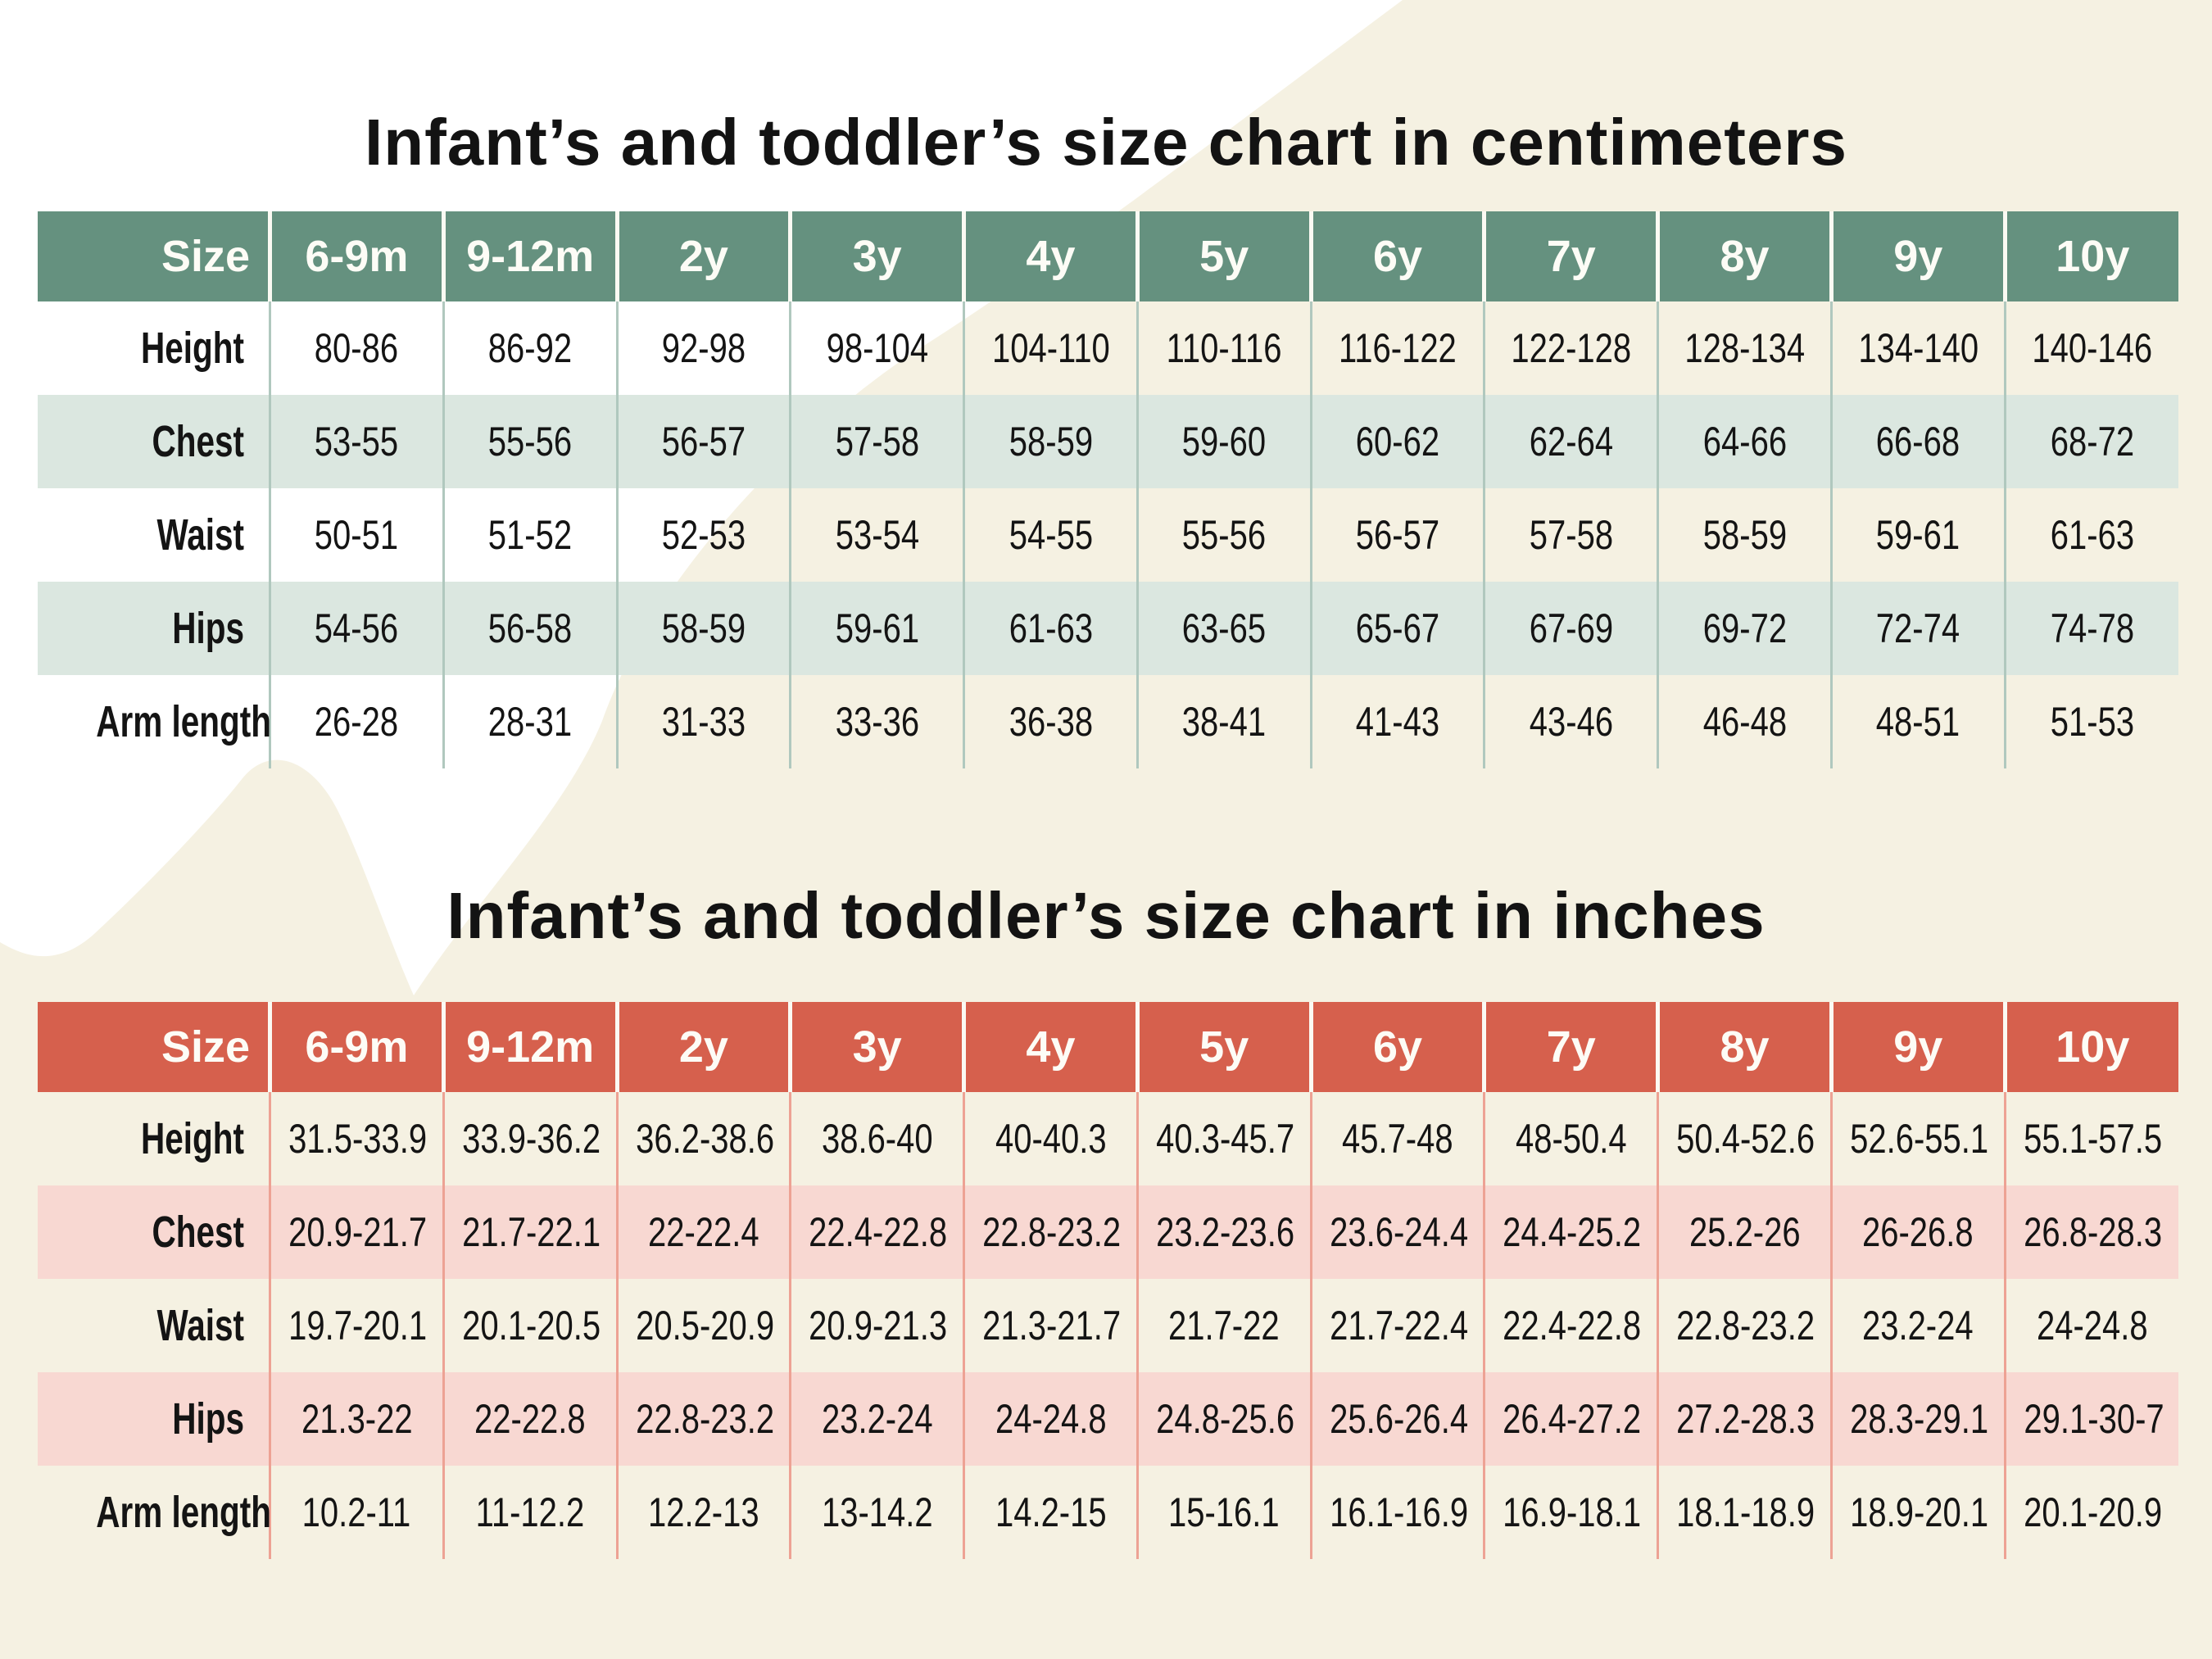 Image resolution: width=2212 pixels, height=1659 pixels. I want to click on value-text: 18.1-18.9, so click(1745, 1512).